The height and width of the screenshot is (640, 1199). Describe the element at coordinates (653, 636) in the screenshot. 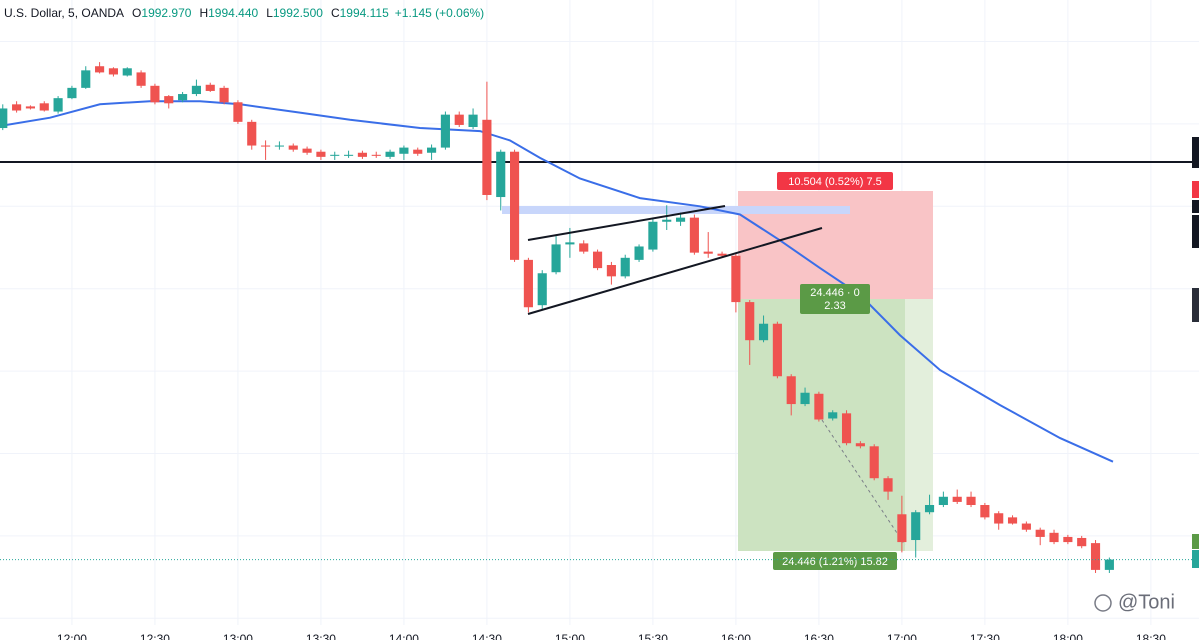

I see `x-tick-label: 15:30` at that location.